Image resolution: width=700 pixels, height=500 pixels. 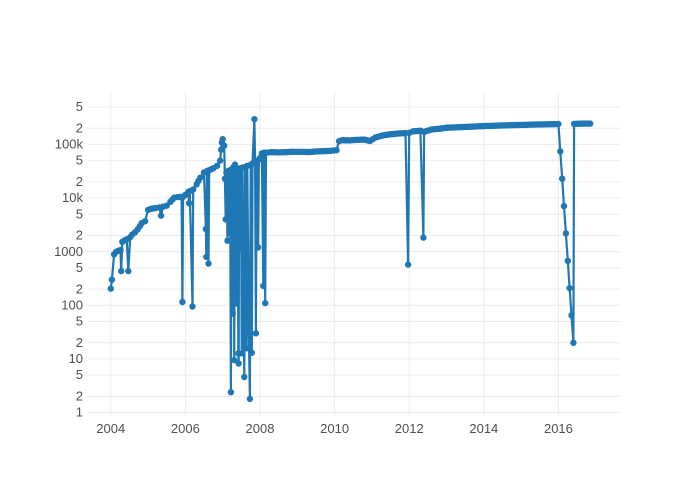 What do you see at coordinates (334, 428) in the screenshot?
I see `x-tick-label: 2010` at bounding box center [334, 428].